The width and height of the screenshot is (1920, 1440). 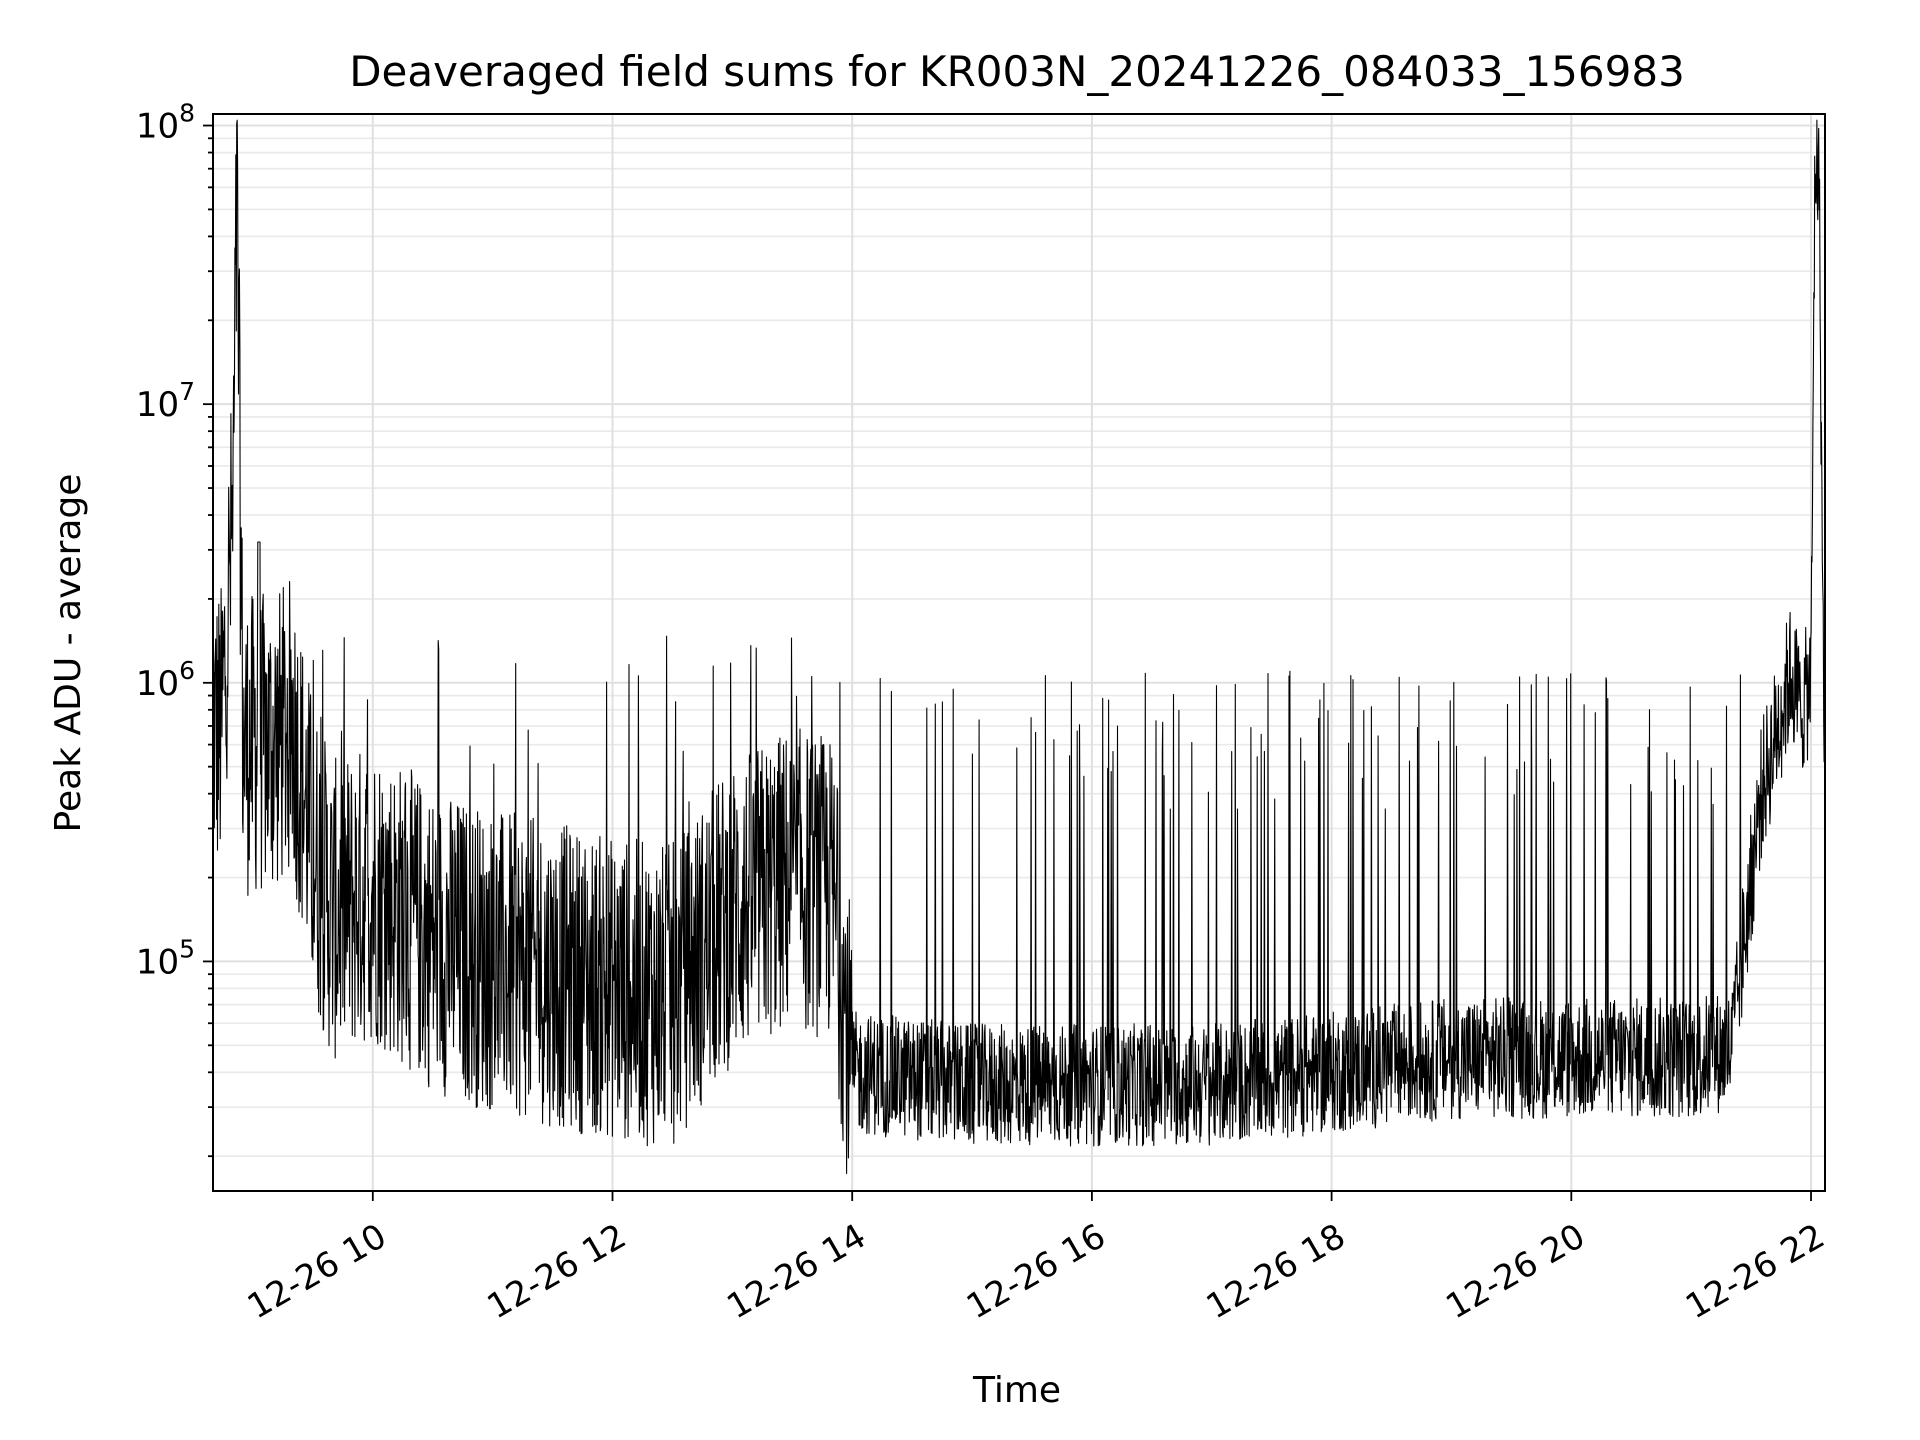 I want to click on x-tick-label: 12-26 10, so click(x=317, y=1271).